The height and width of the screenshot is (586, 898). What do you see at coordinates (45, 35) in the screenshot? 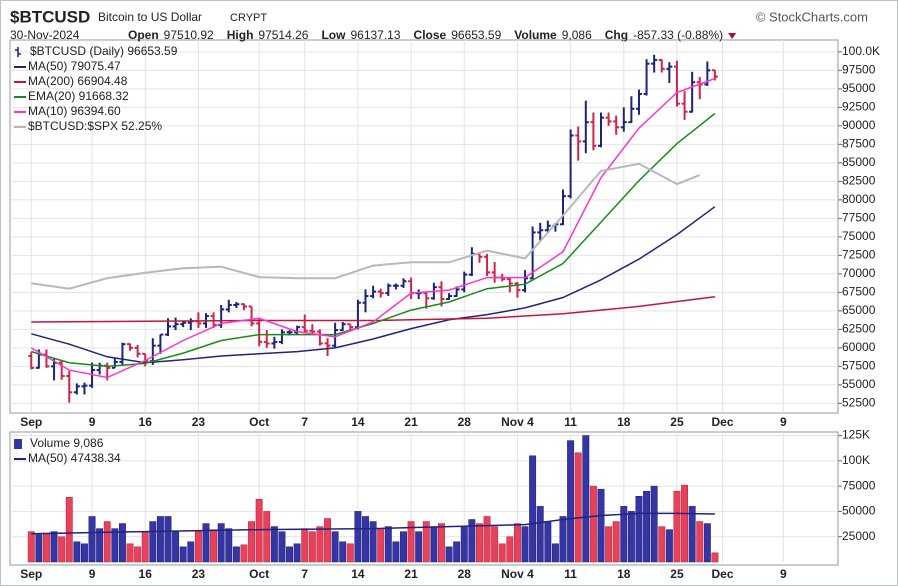
I see `date: 30-Nov-2024` at bounding box center [45, 35].